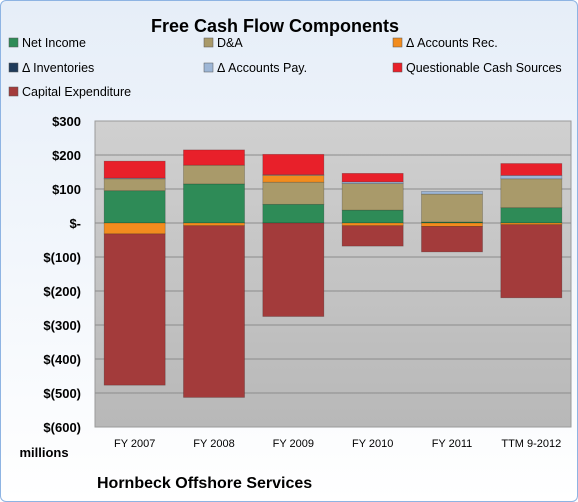 The width and height of the screenshot is (578, 502). What do you see at coordinates (262, 68) in the screenshot?
I see `legend-label-accounts-pay: Δ Accounts Pay.` at bounding box center [262, 68].